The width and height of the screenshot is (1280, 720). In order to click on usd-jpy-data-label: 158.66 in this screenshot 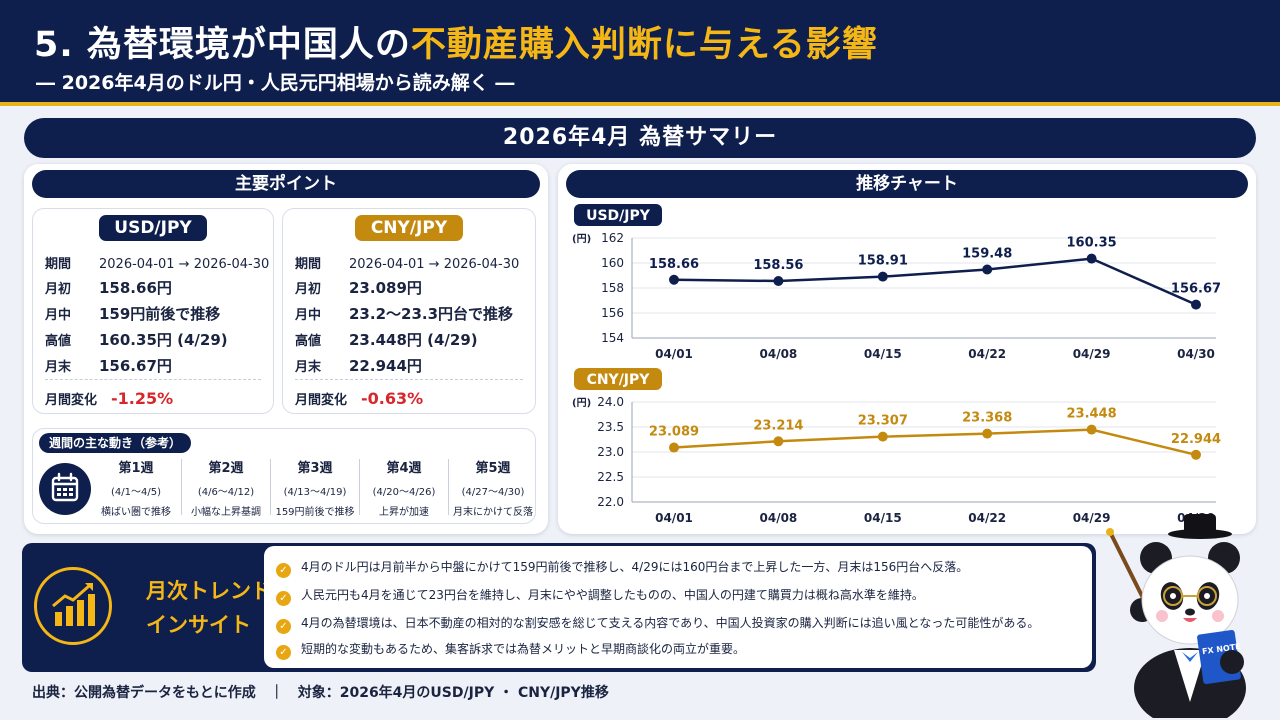, I will do `click(674, 264)`.